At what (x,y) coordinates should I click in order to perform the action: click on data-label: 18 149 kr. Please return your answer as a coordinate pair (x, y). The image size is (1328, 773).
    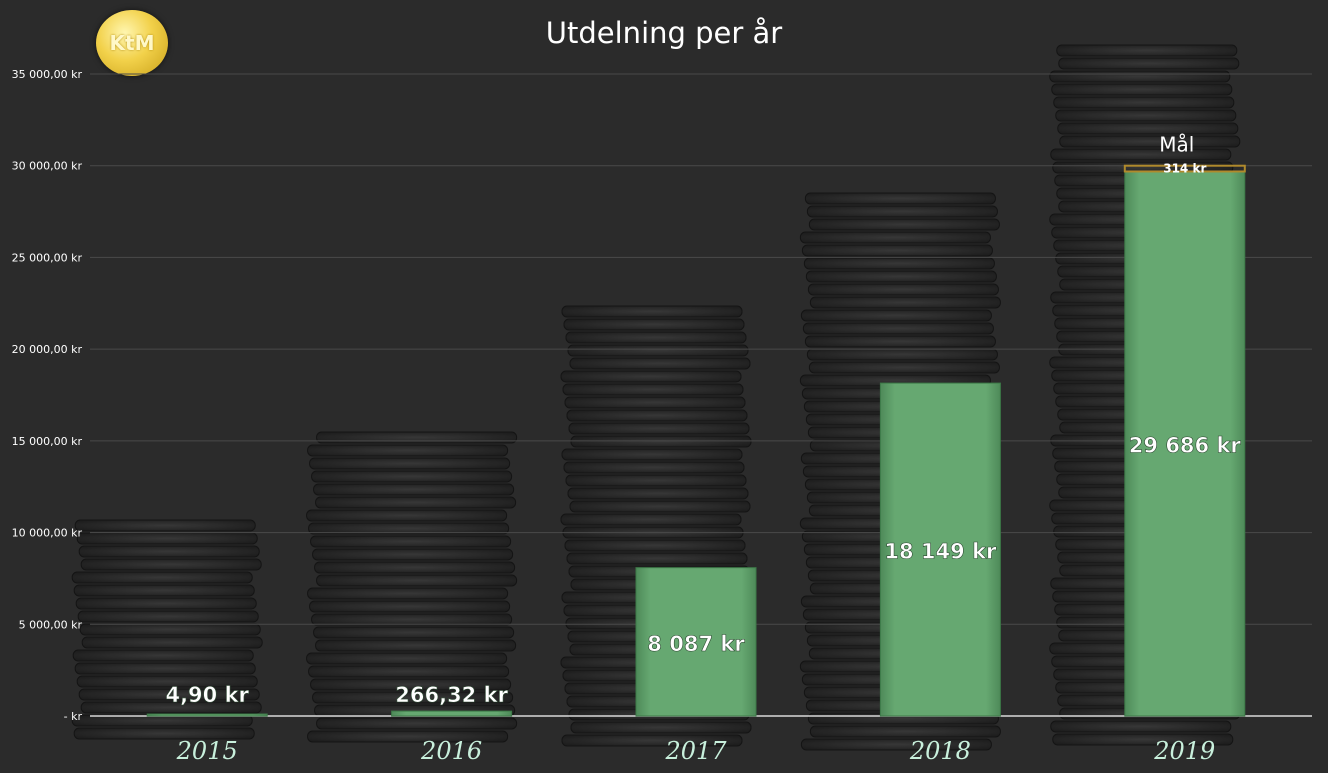
    Looking at the image, I should click on (940, 552).